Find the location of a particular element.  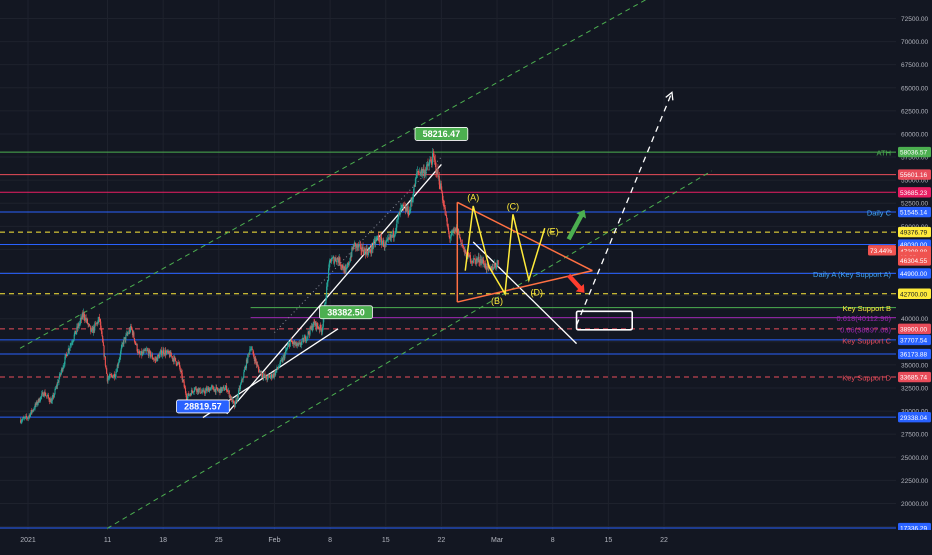

price-tick-label: 52500.00 is located at coordinates (914, 204).